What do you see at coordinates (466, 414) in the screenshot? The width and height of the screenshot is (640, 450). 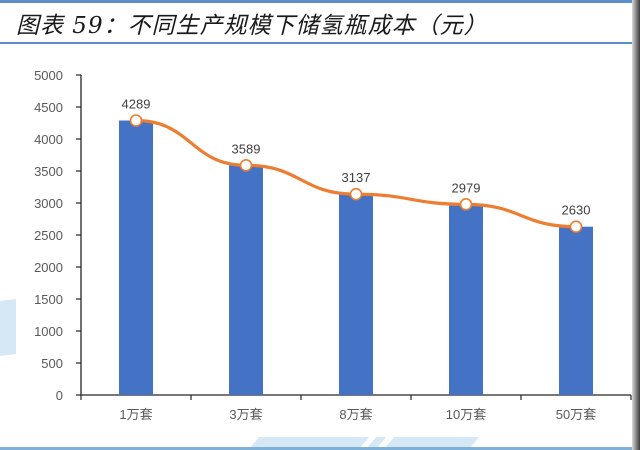 I see `x-tick-label: 10万套` at bounding box center [466, 414].